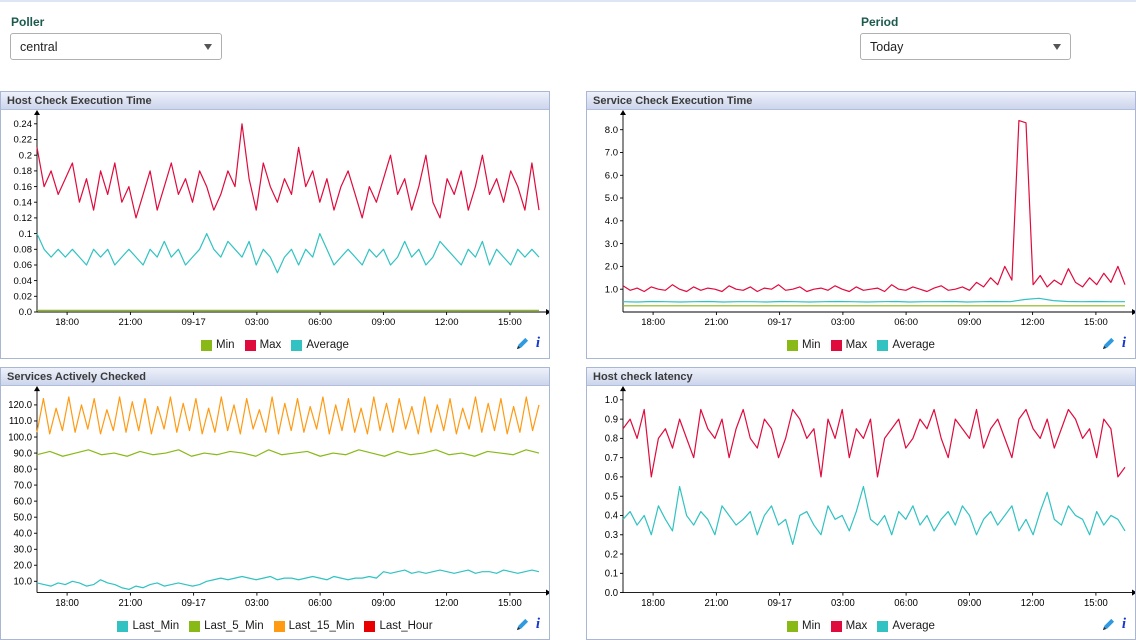 The image size is (1136, 640). What do you see at coordinates (23, 187) in the screenshot?
I see `y-tick-label: 0.16` at bounding box center [23, 187].